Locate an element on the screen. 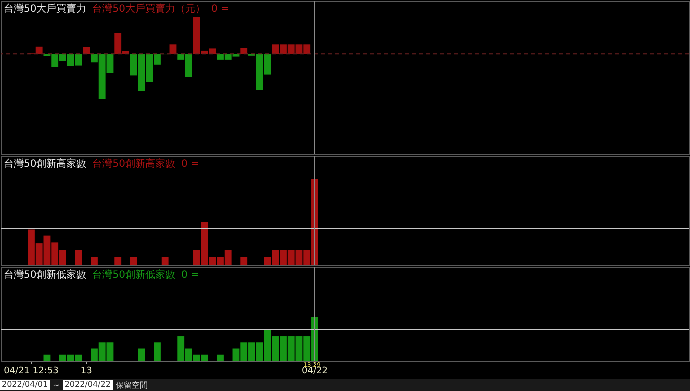 The image size is (690, 391). series-label: 台灣50大戶買賣力（元） is located at coordinates (149, 9).